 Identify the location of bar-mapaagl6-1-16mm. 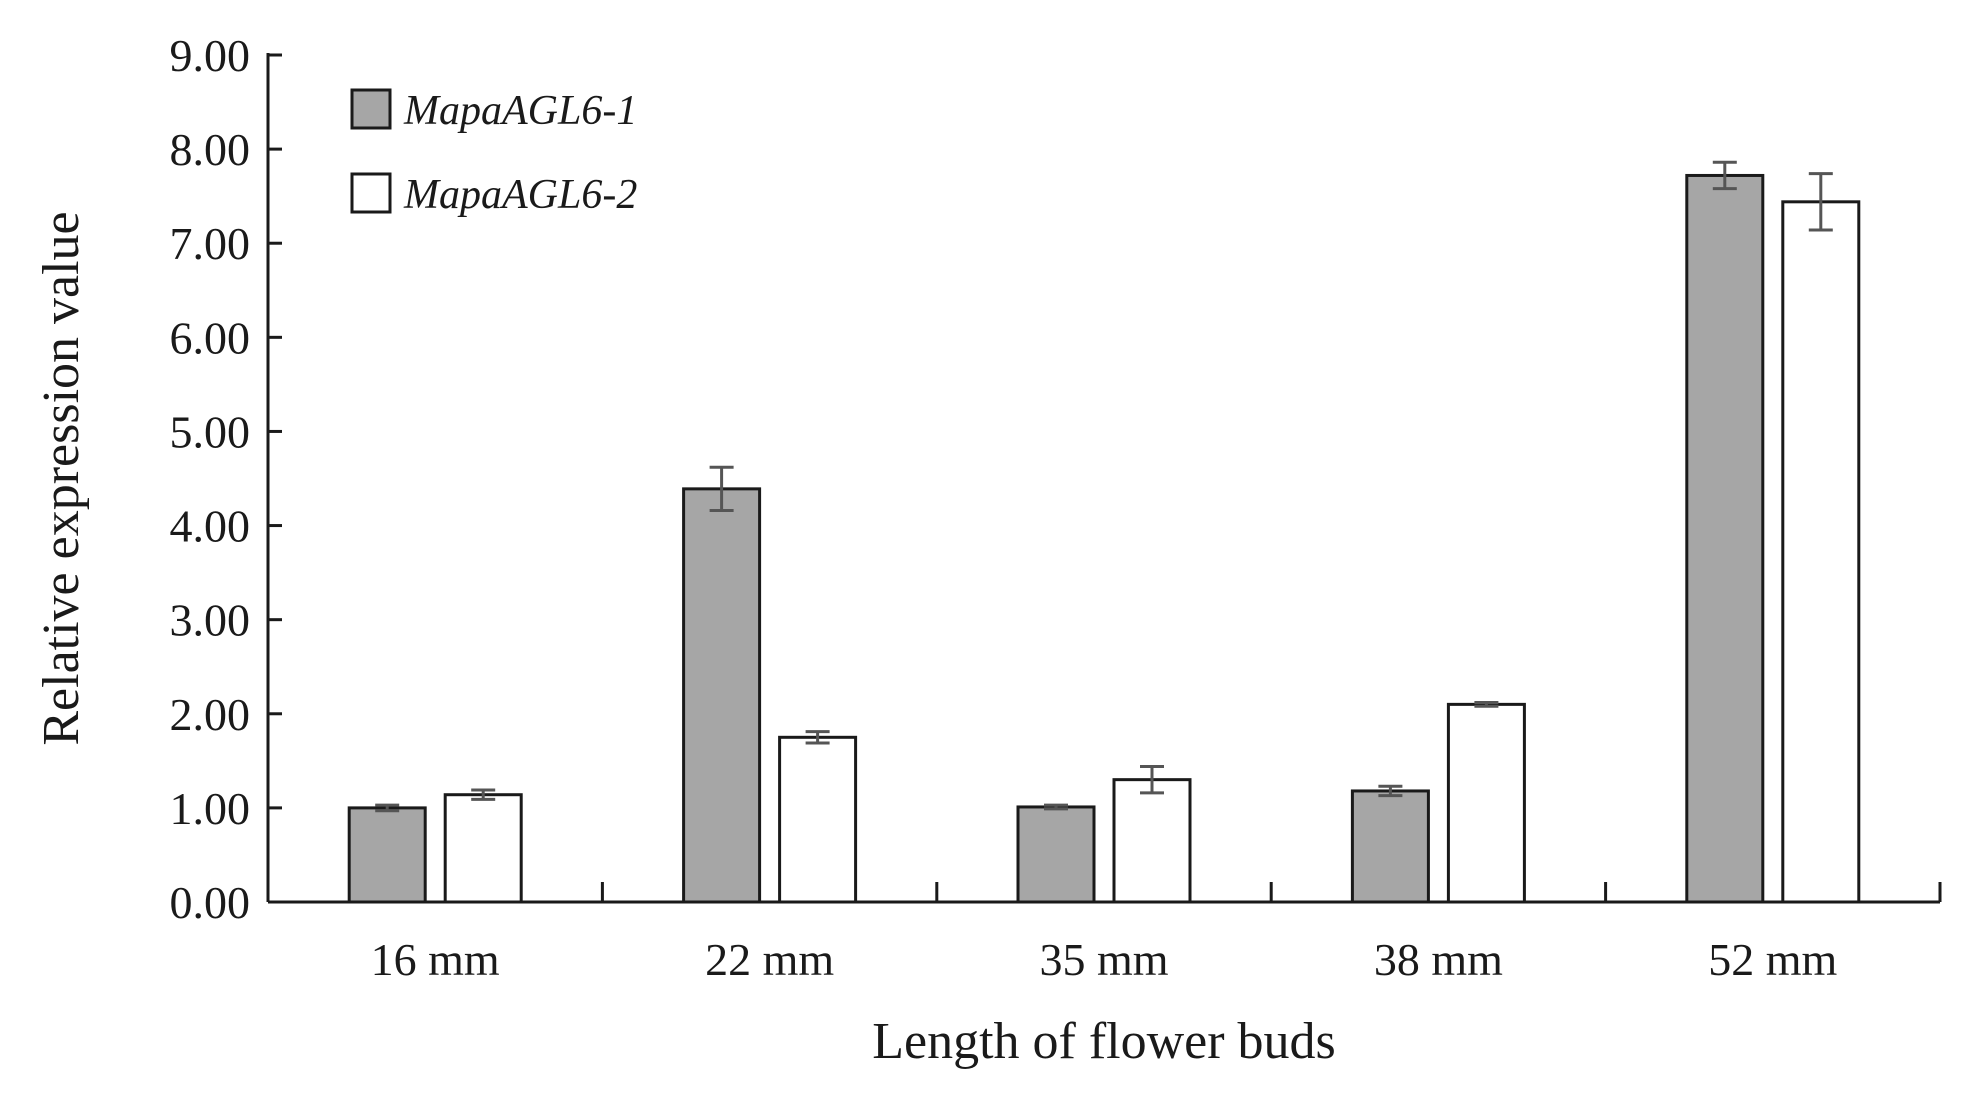
(387, 855).